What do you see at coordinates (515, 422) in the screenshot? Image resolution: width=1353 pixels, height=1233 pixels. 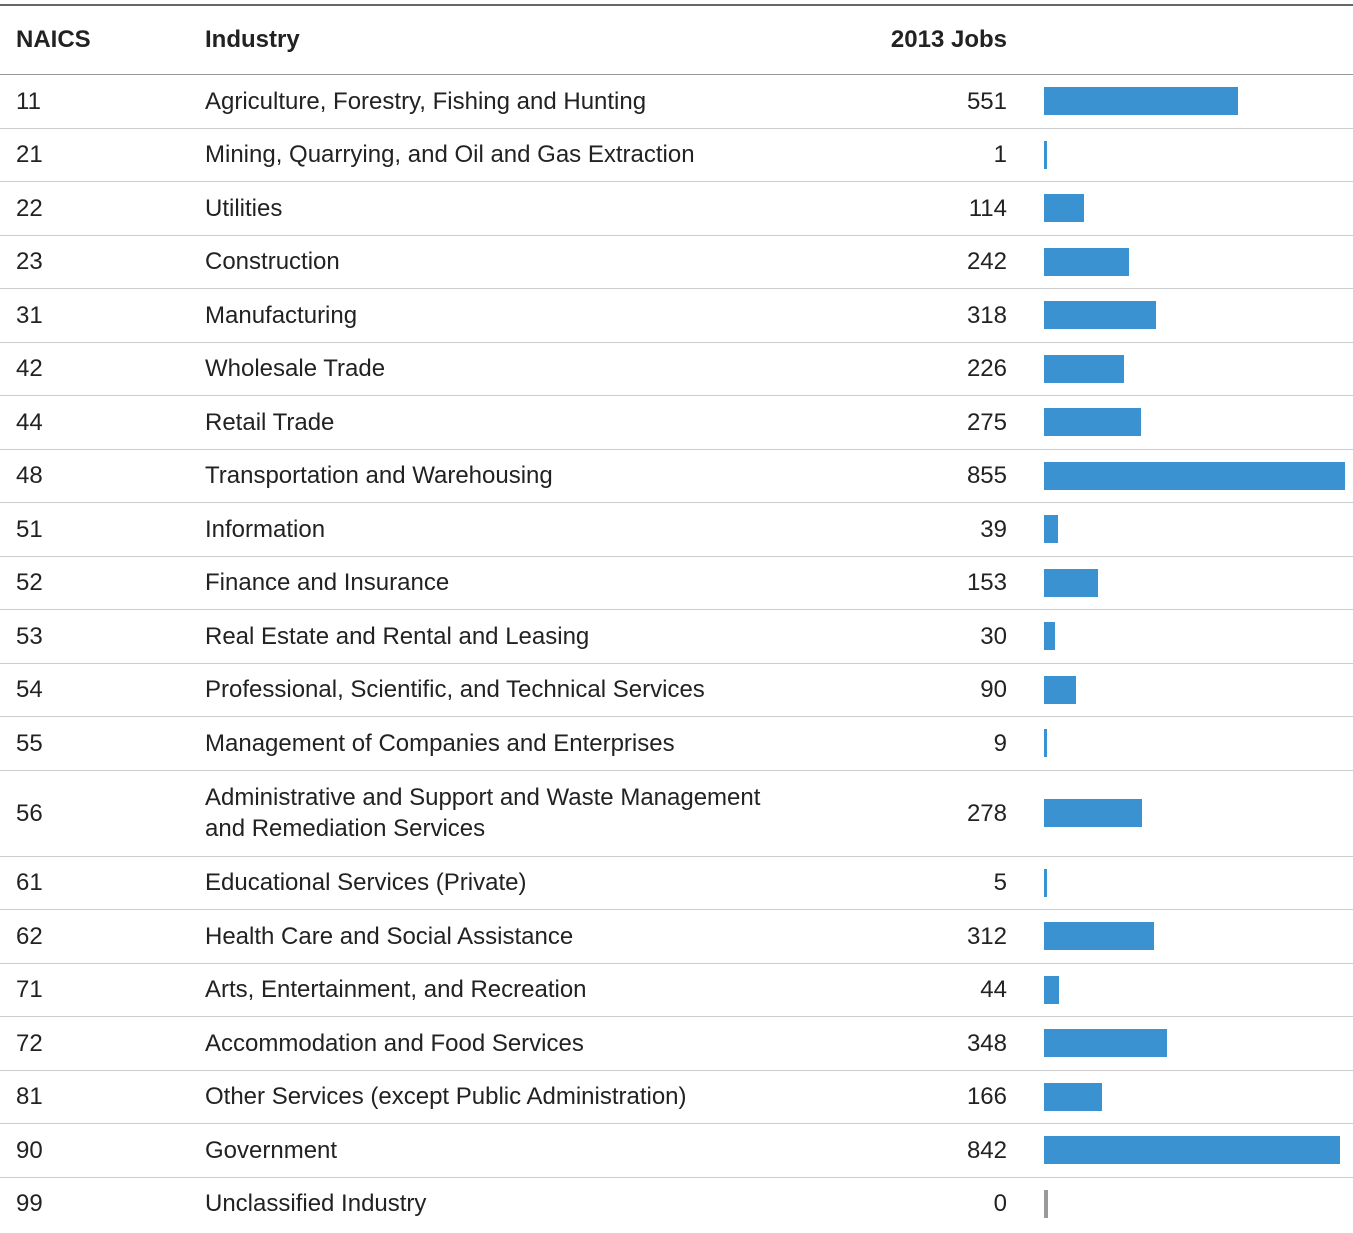 I see `industry-cell: Retail Trade` at bounding box center [515, 422].